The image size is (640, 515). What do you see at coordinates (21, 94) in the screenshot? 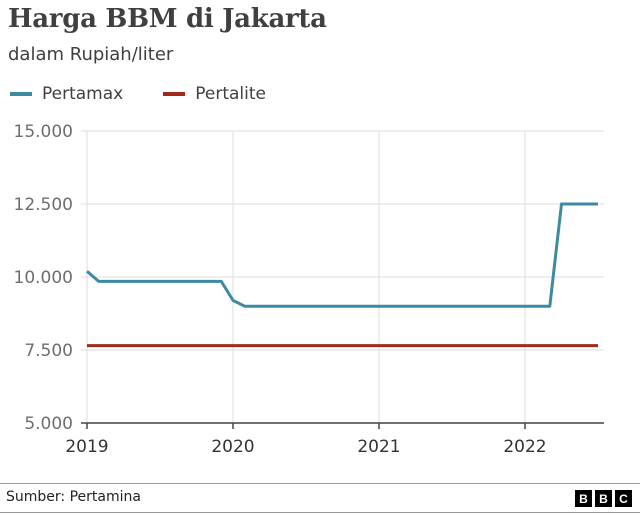
I see `legend-swatch-pertamax` at bounding box center [21, 94].